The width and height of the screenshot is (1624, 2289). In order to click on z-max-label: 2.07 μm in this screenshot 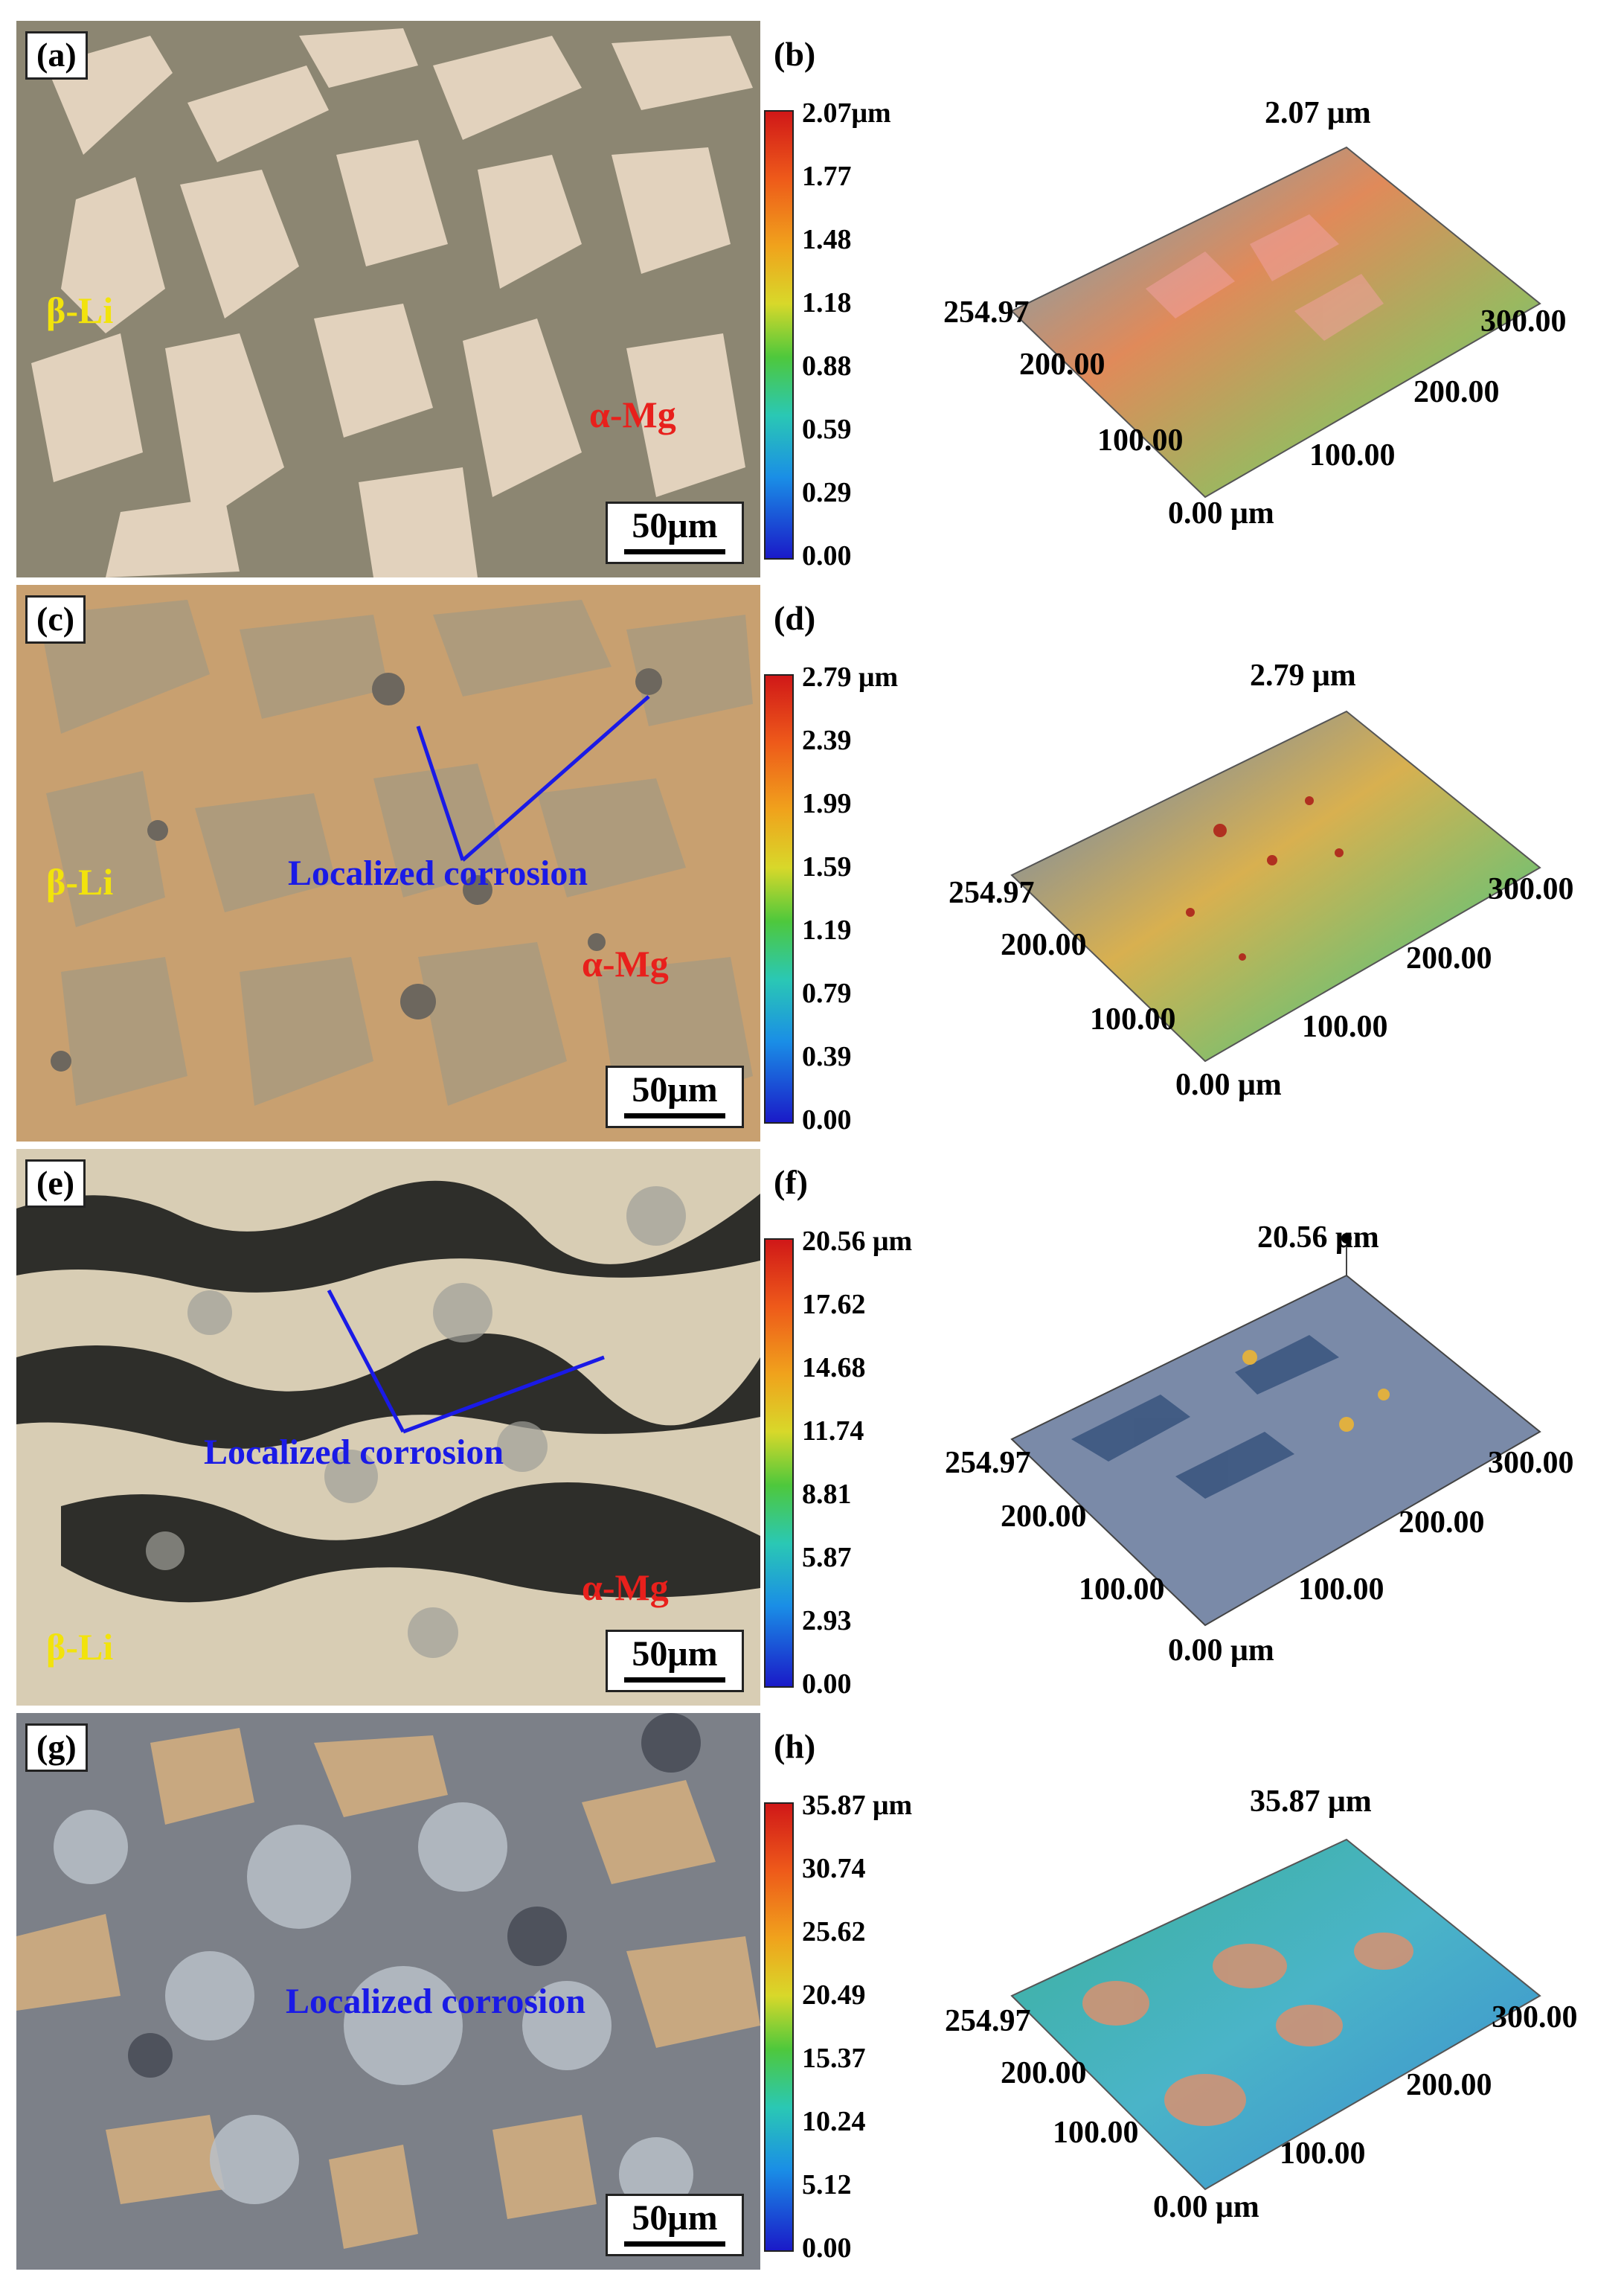, I will do `click(1318, 113)`.